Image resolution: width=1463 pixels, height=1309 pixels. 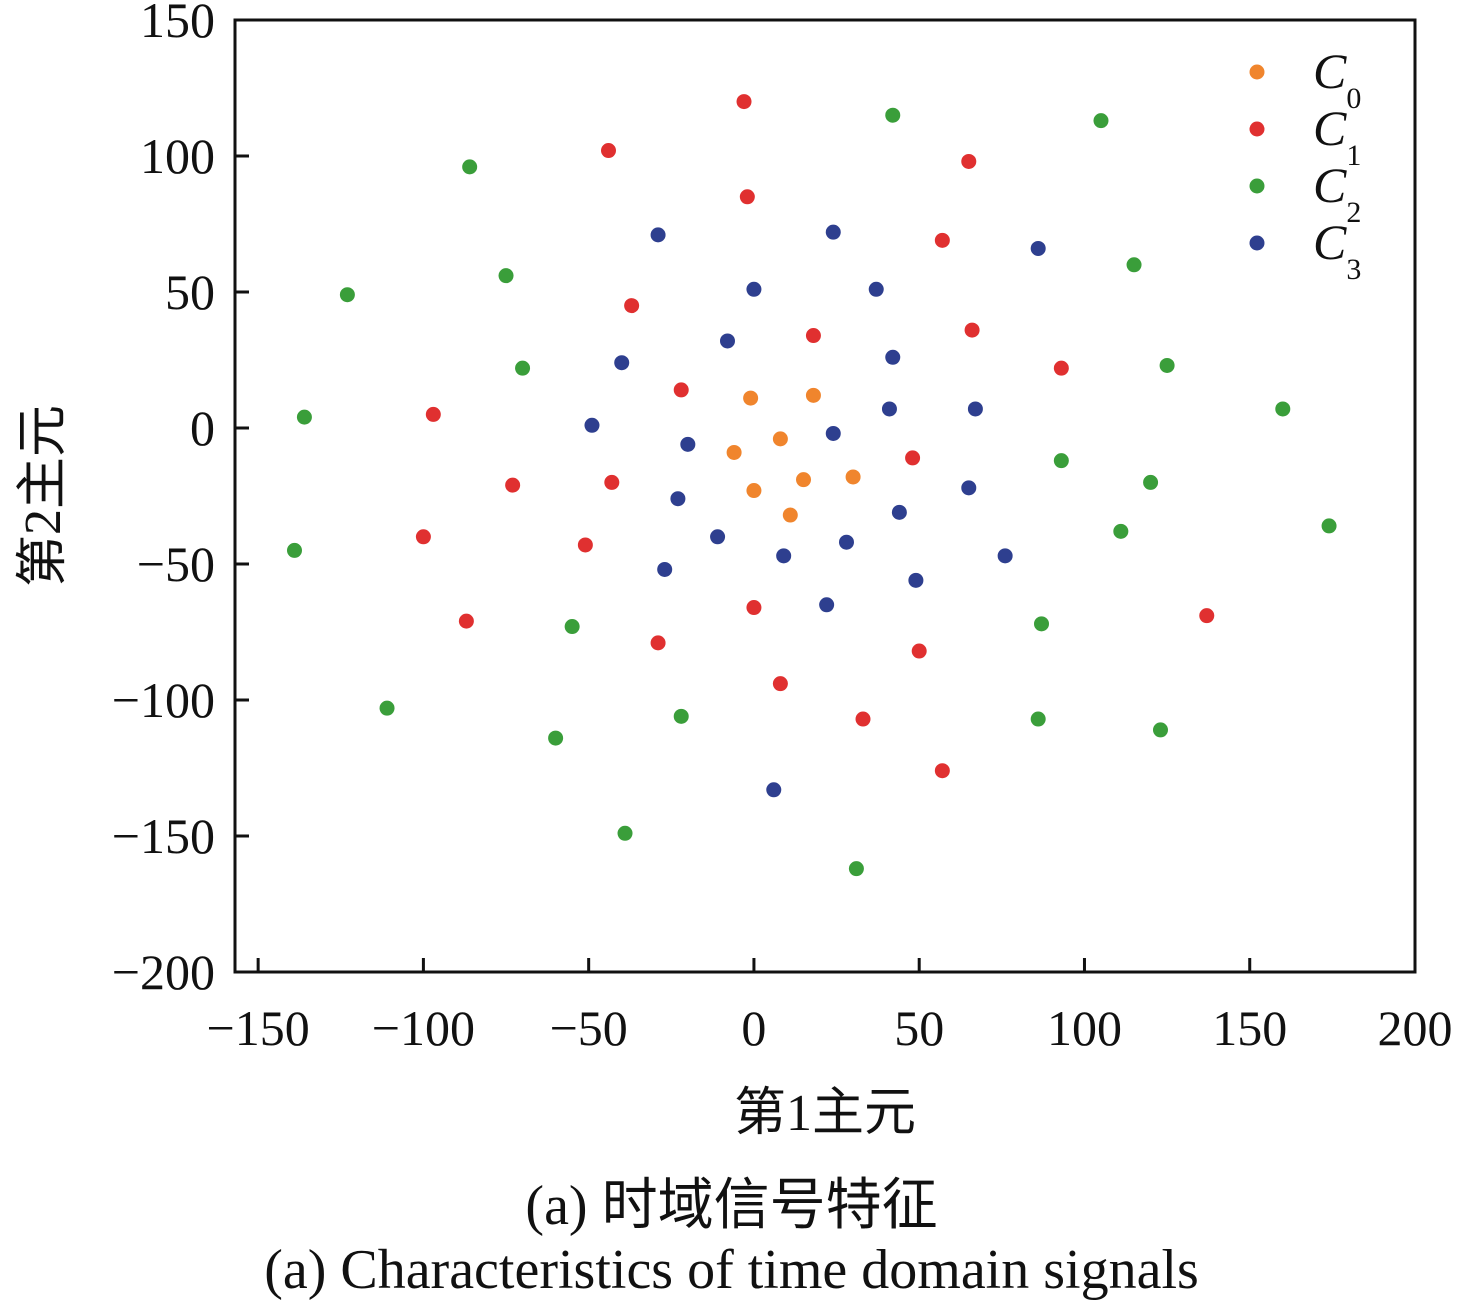 What do you see at coordinates (423, 1028) in the screenshot?
I see `x-tick-label: −100` at bounding box center [423, 1028].